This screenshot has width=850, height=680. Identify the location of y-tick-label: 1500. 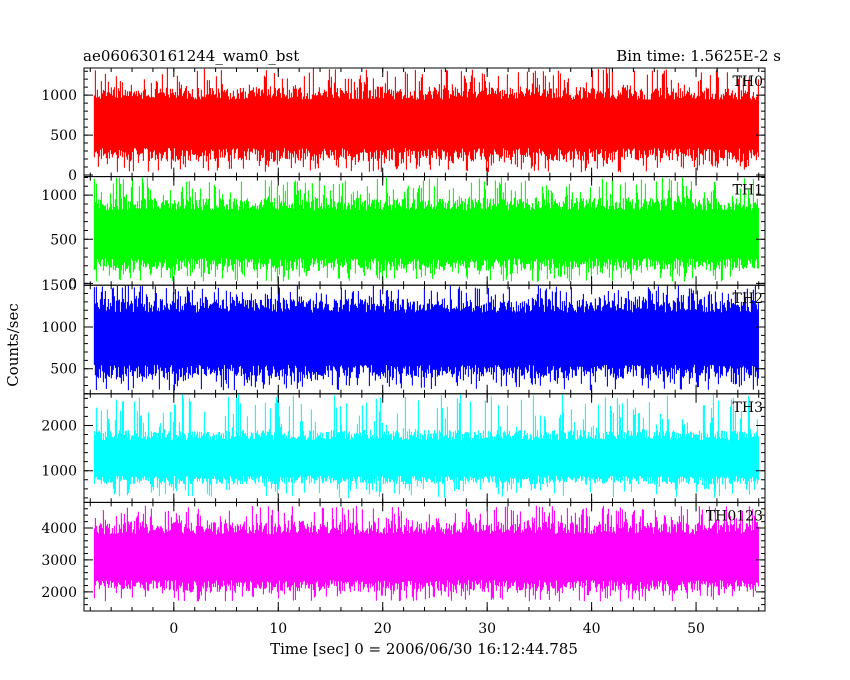
(59, 286).